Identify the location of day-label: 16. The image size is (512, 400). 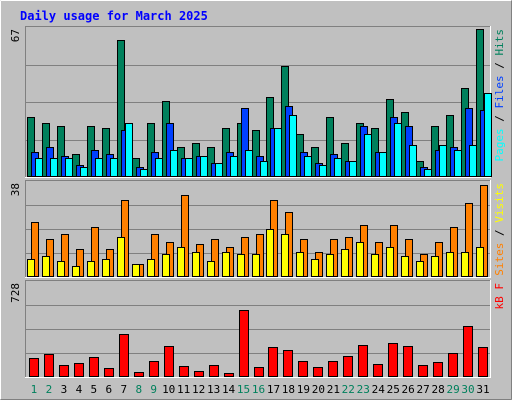
(258, 389).